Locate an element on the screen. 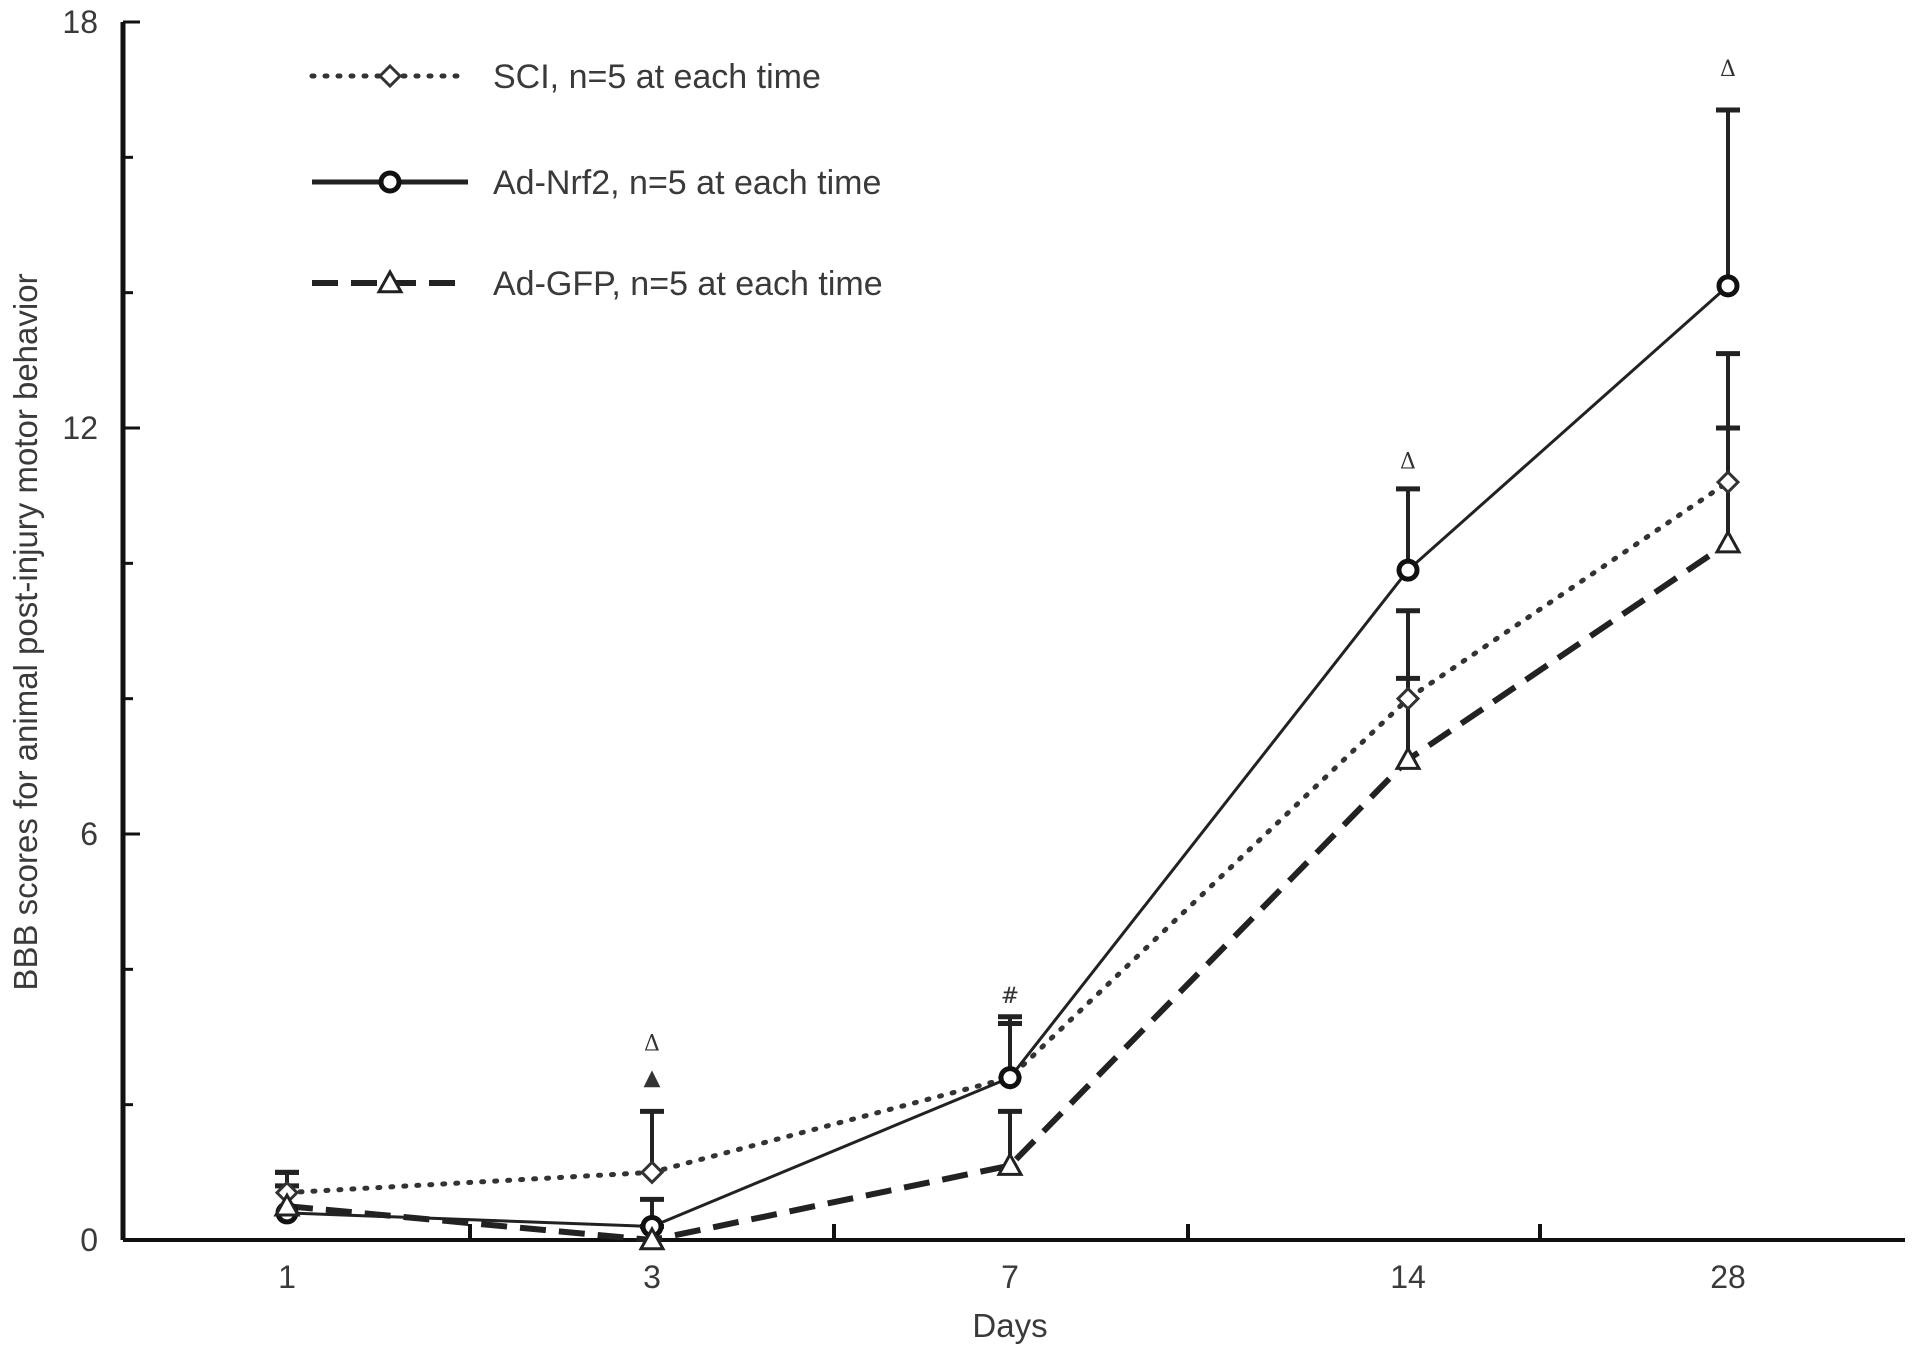 Image resolution: width=1913 pixels, height=1353 pixels. x-tick-label: 3 is located at coordinates (652, 1277).